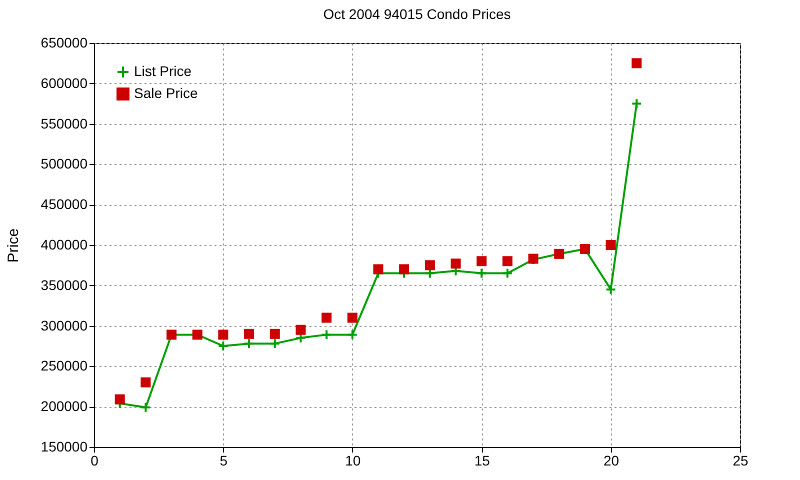  What do you see at coordinates (612, 460) in the screenshot?
I see `x-tick-label: 20` at bounding box center [612, 460].